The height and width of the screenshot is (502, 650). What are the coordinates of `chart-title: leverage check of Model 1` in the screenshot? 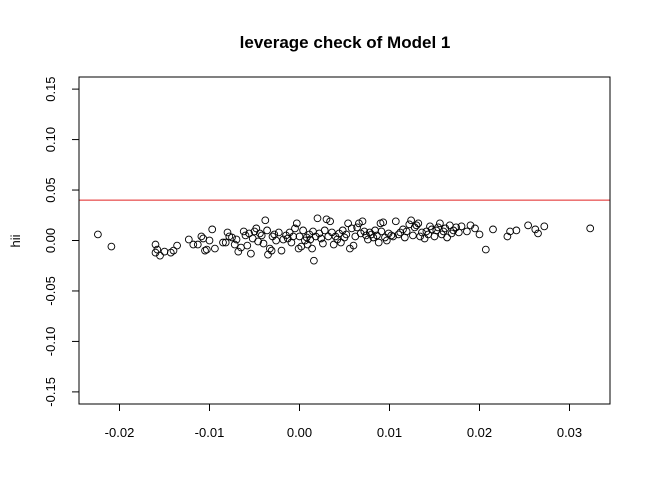 It's located at (345, 42).